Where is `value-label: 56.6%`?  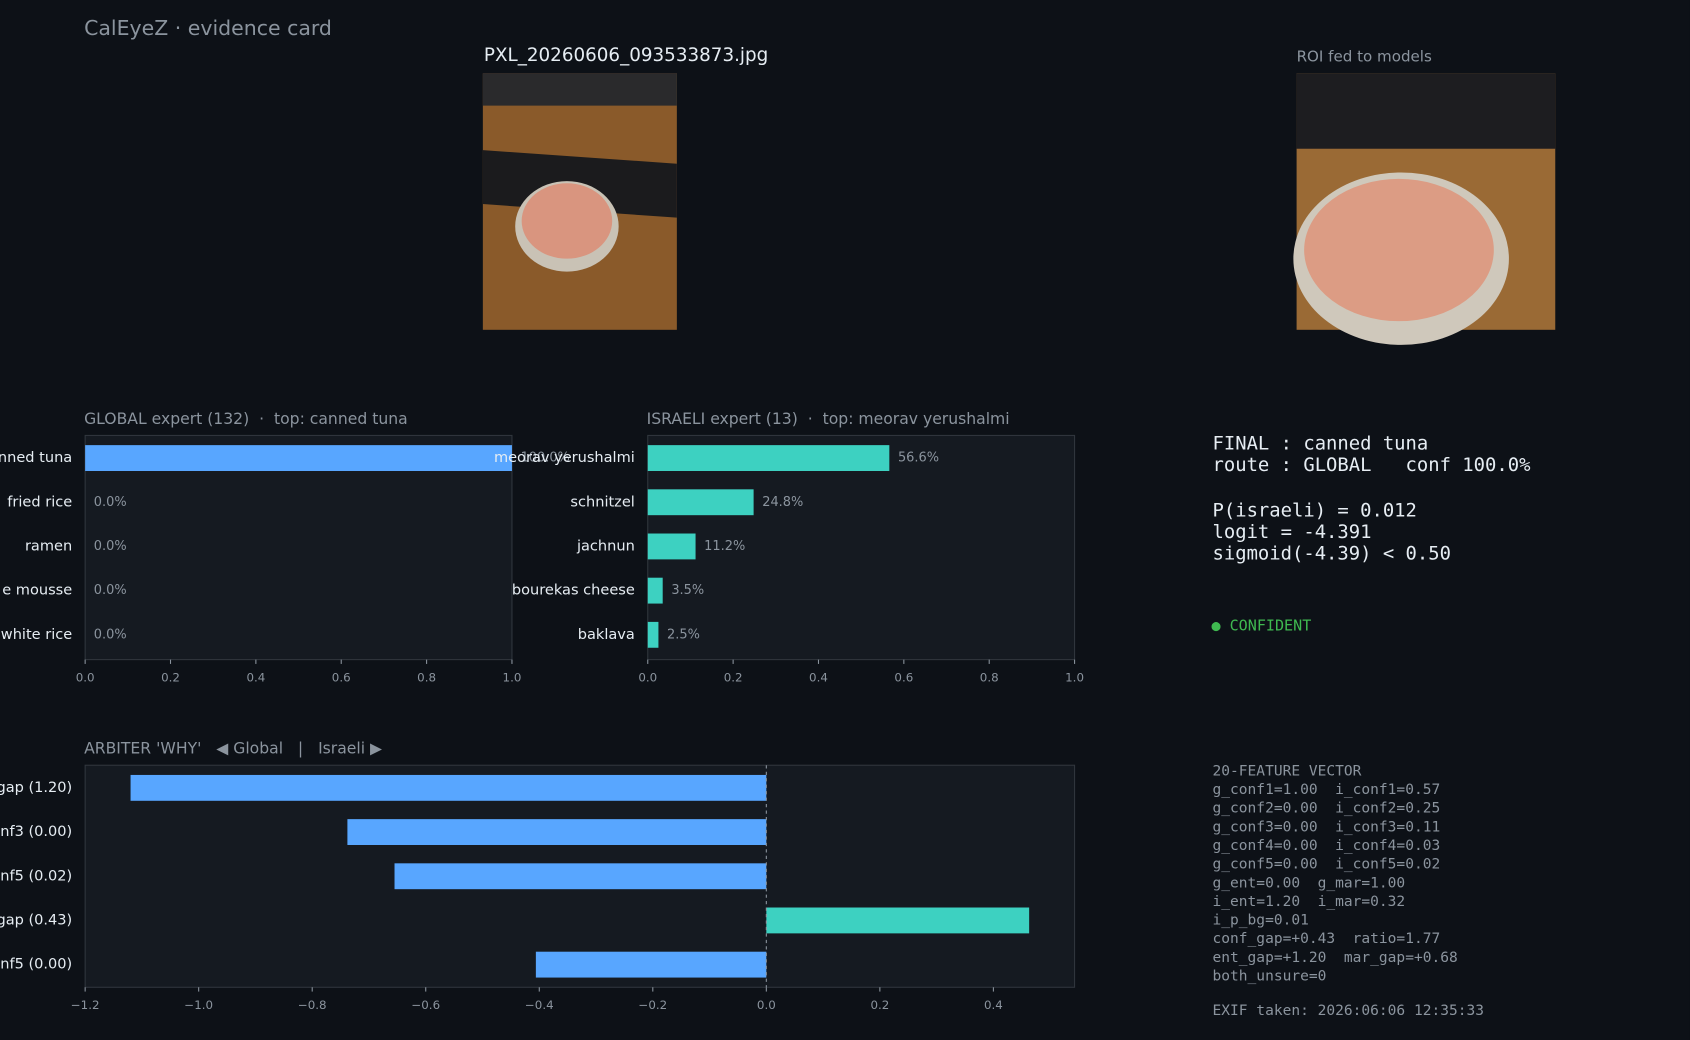
value-label: 56.6% is located at coordinates (918, 458).